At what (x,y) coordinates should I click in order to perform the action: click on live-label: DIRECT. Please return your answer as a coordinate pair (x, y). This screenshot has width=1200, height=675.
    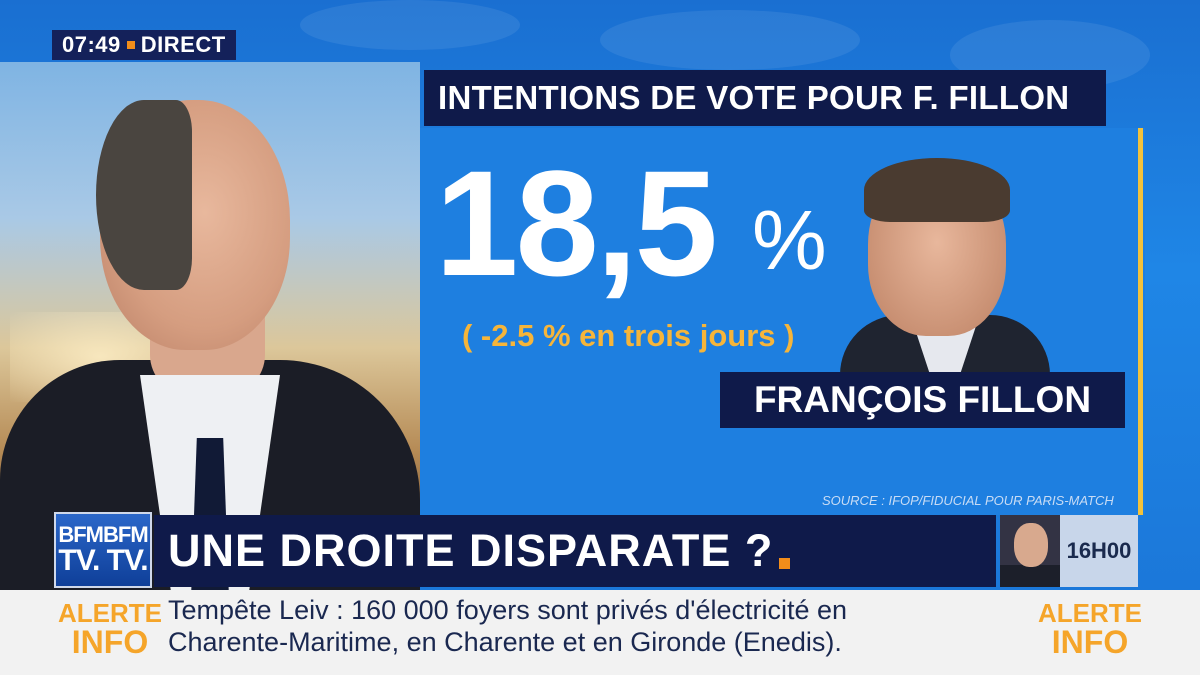
    Looking at the image, I should click on (183, 44).